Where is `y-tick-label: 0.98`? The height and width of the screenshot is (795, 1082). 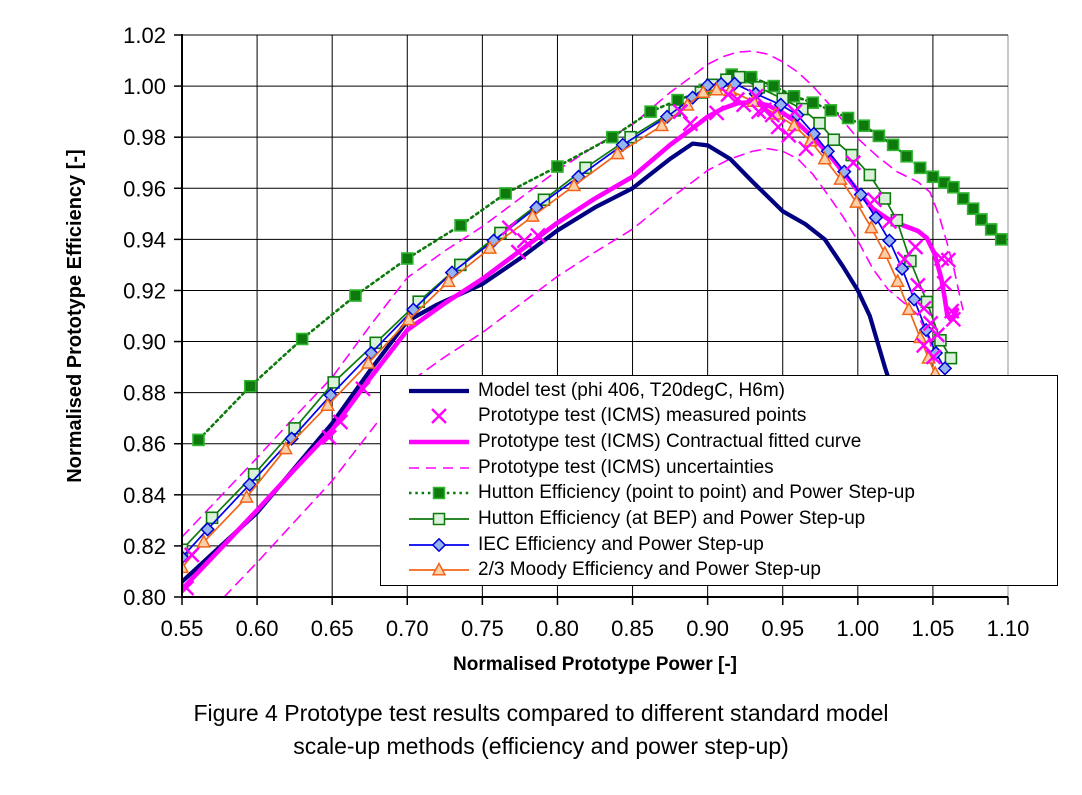 y-tick-label: 0.98 is located at coordinates (144, 137).